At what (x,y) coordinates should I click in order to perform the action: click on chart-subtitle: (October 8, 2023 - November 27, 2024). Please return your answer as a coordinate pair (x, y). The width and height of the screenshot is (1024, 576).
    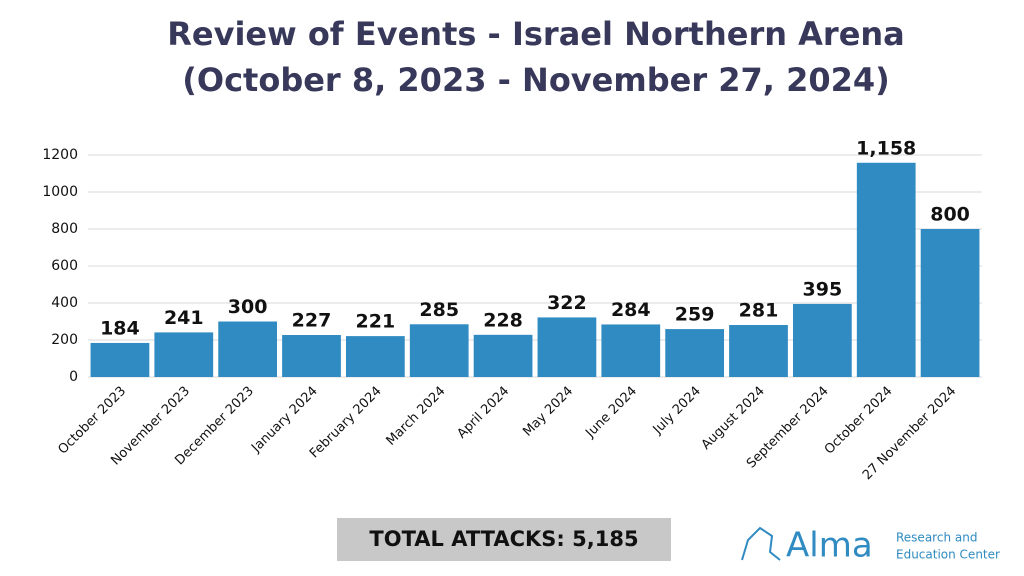
    Looking at the image, I should click on (536, 80).